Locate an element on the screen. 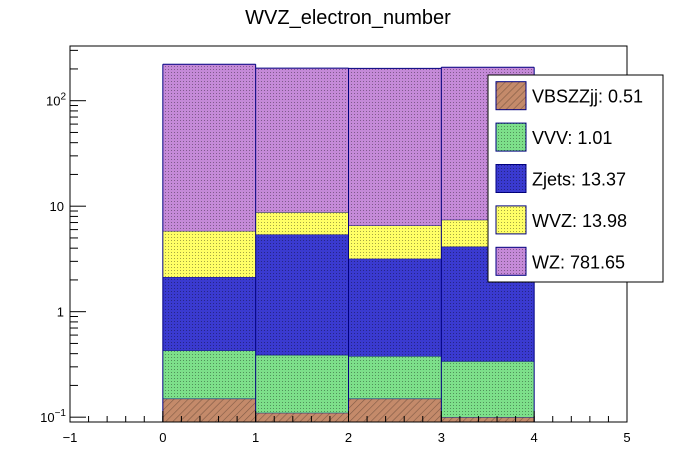 This screenshot has height=472, width=696. legend-label: VBSZZjj: 0.51 is located at coordinates (587, 97).